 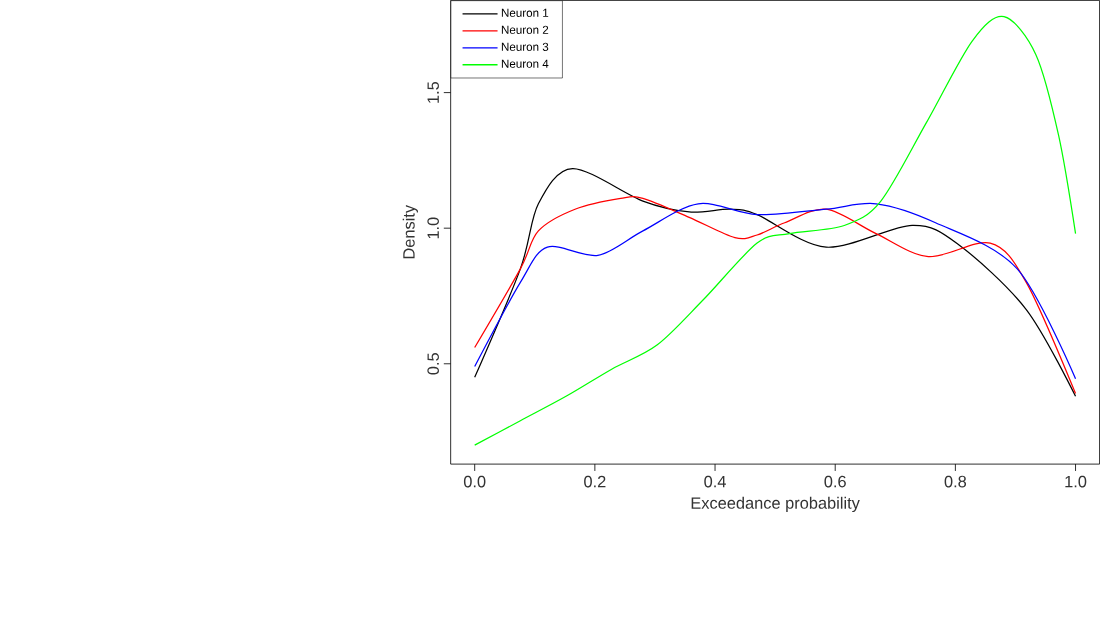 I want to click on y-axis-title: Density, so click(x=410, y=231).